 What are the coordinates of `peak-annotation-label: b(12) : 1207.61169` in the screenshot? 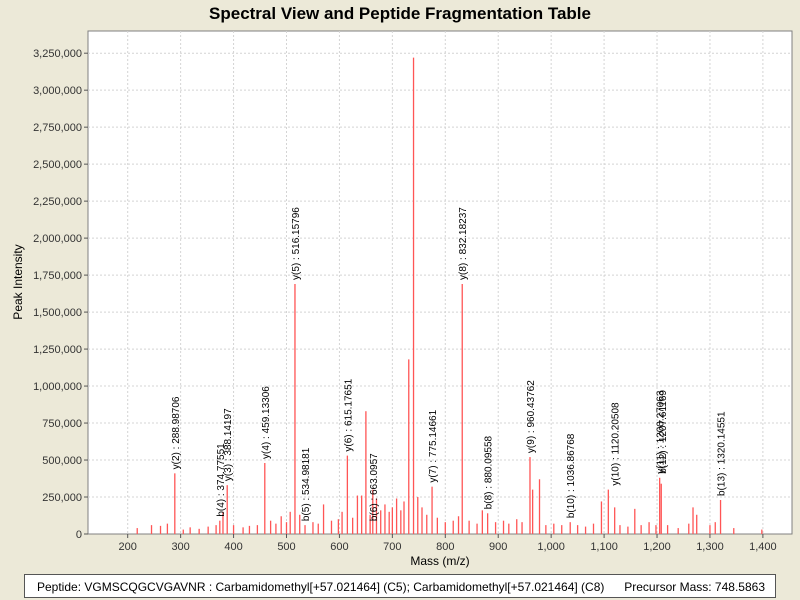 It's located at (663, 432).